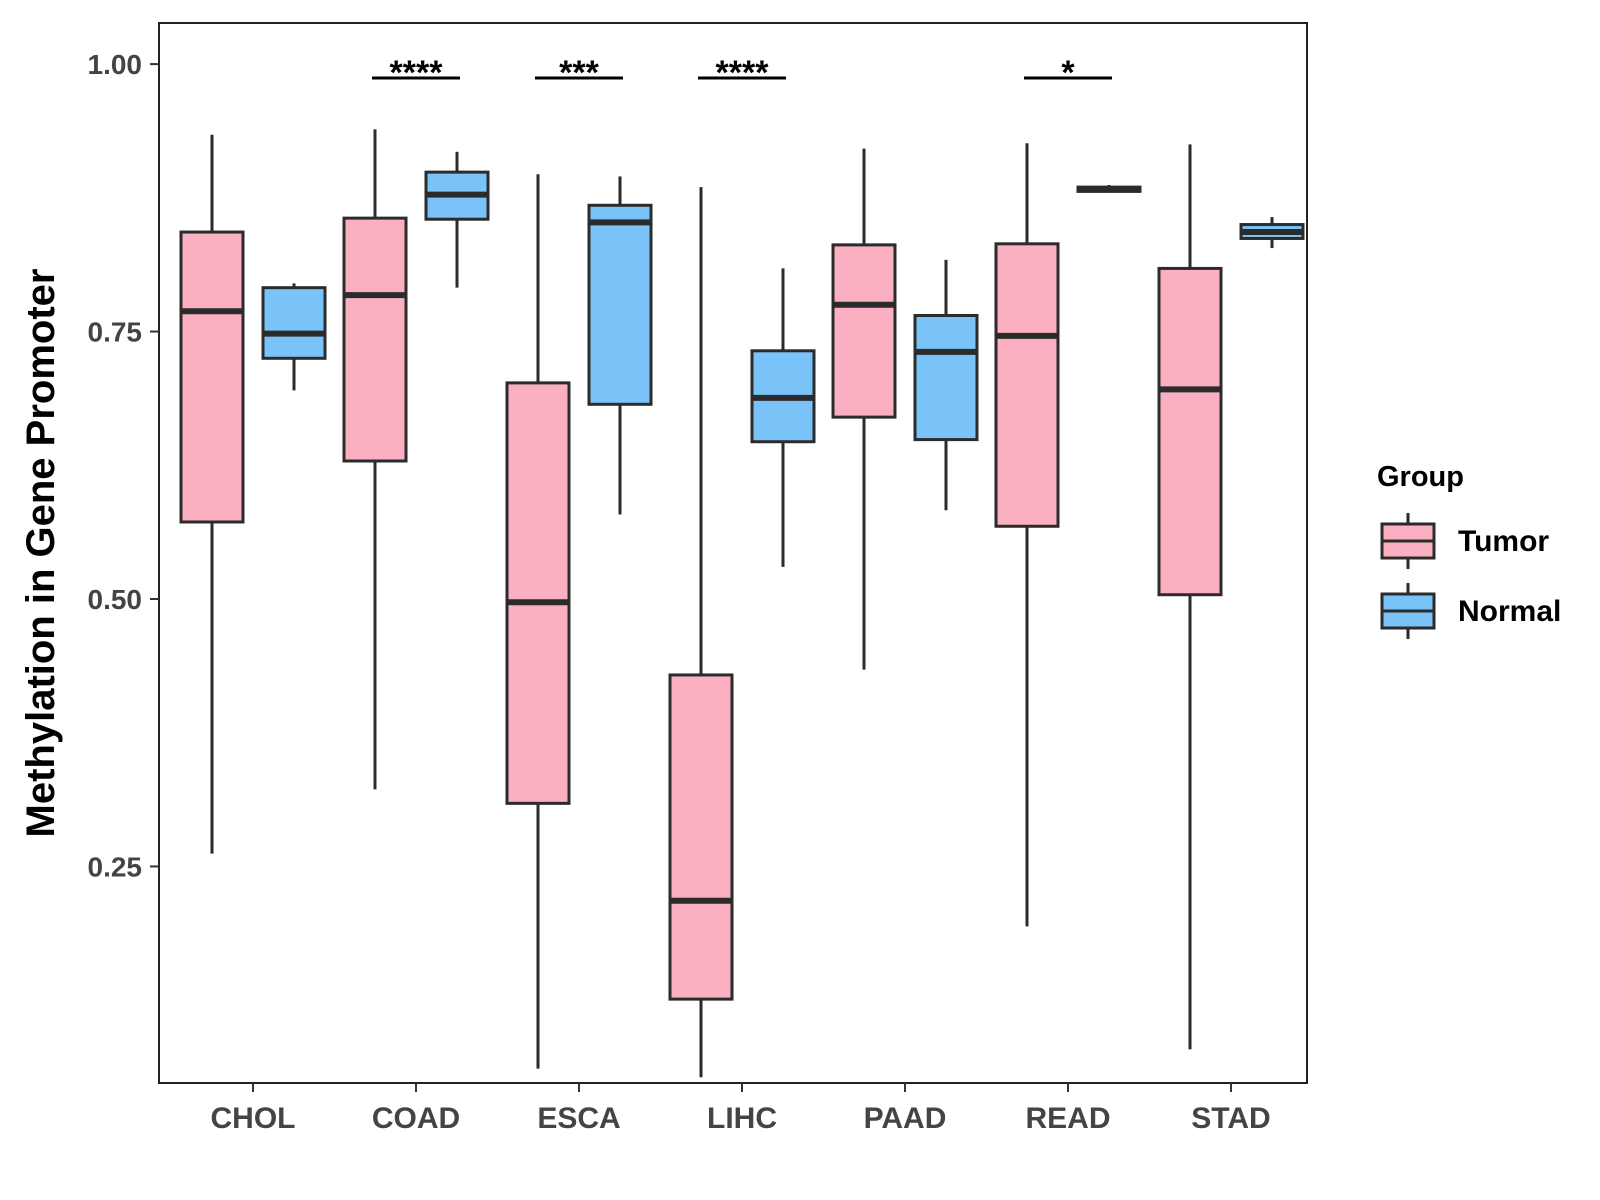 The image size is (1600, 1200). I want to click on x-tick-label-read: READ, so click(1067, 1118).